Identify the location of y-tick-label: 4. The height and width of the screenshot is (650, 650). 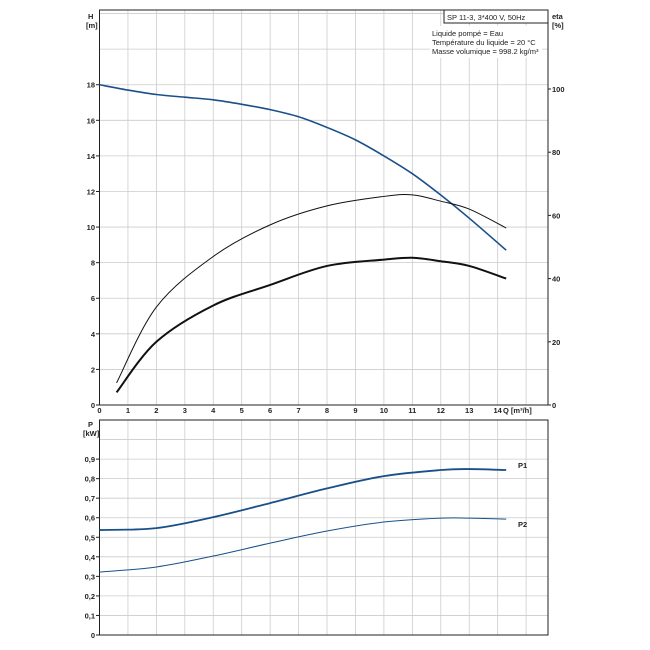
(93, 334).